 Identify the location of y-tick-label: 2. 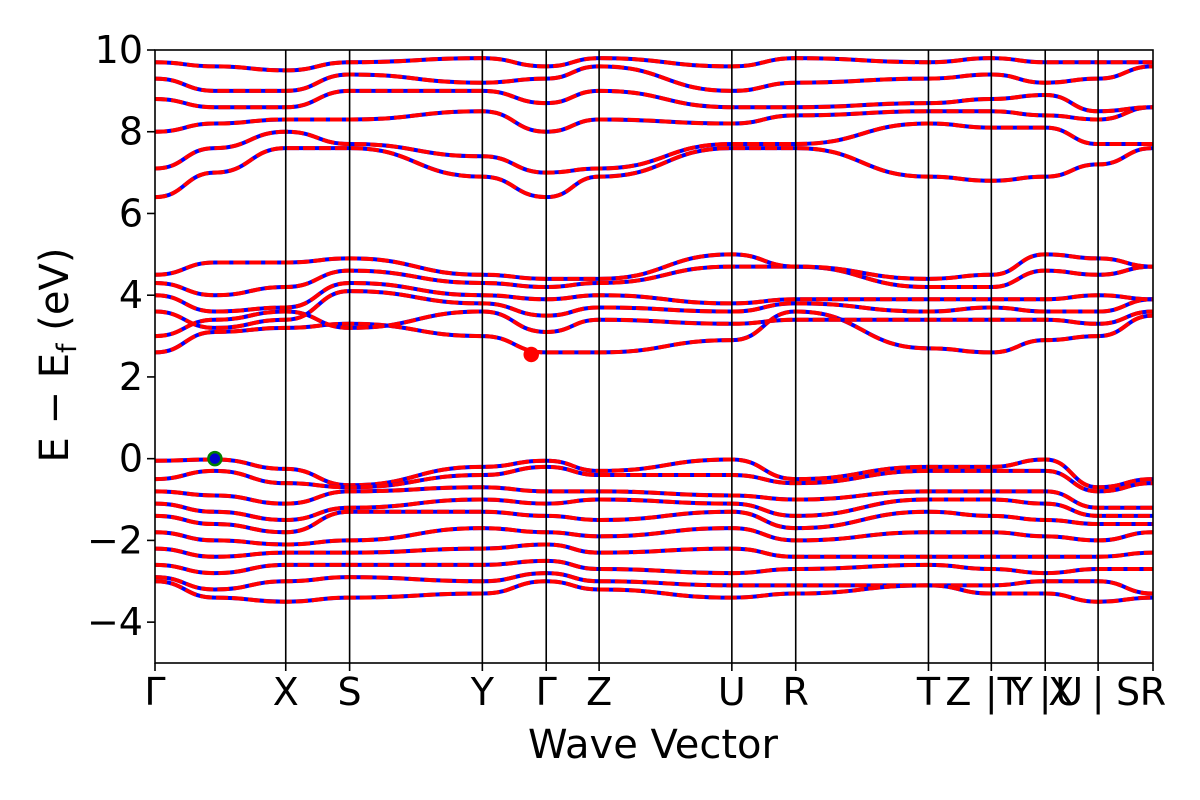
(131, 377).